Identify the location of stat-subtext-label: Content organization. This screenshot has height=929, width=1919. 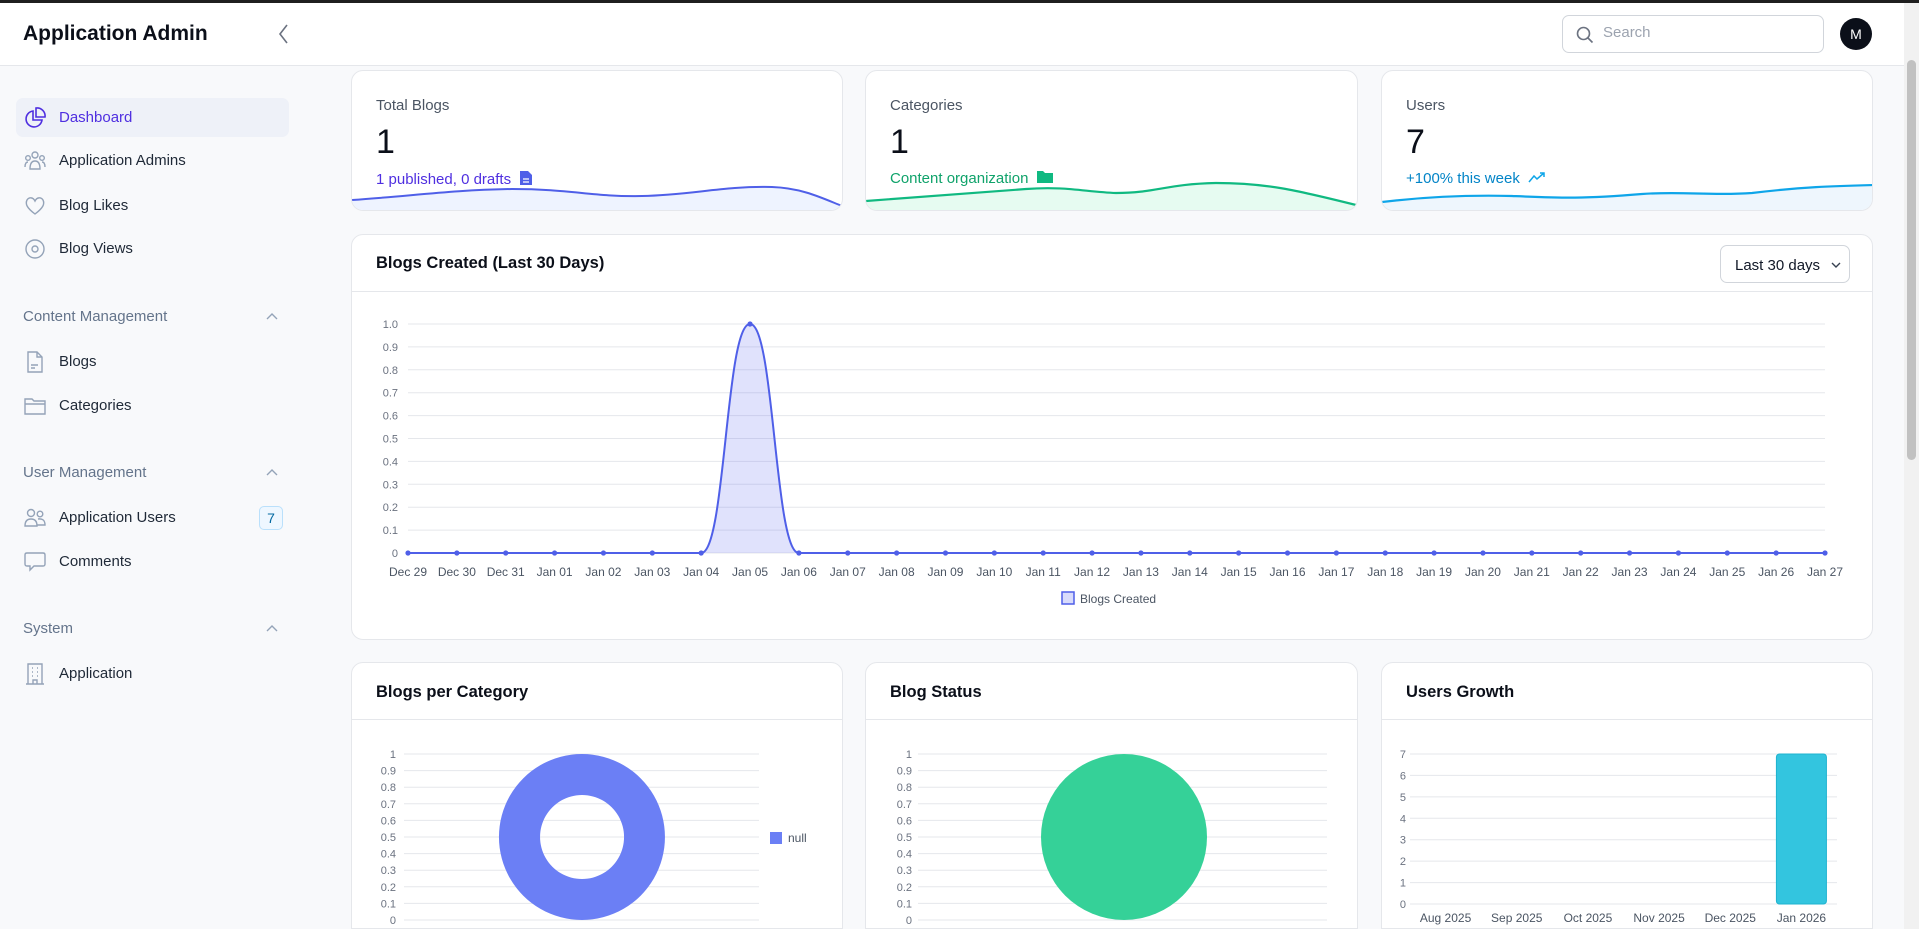
(959, 178).